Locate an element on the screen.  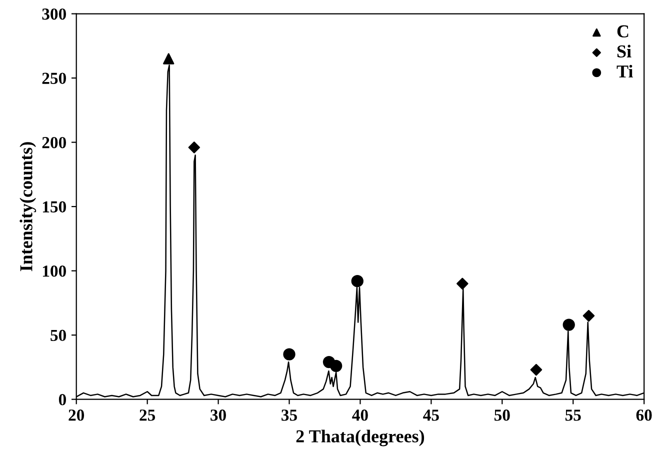
x-tick-label: 45 is located at coordinates (431, 415).